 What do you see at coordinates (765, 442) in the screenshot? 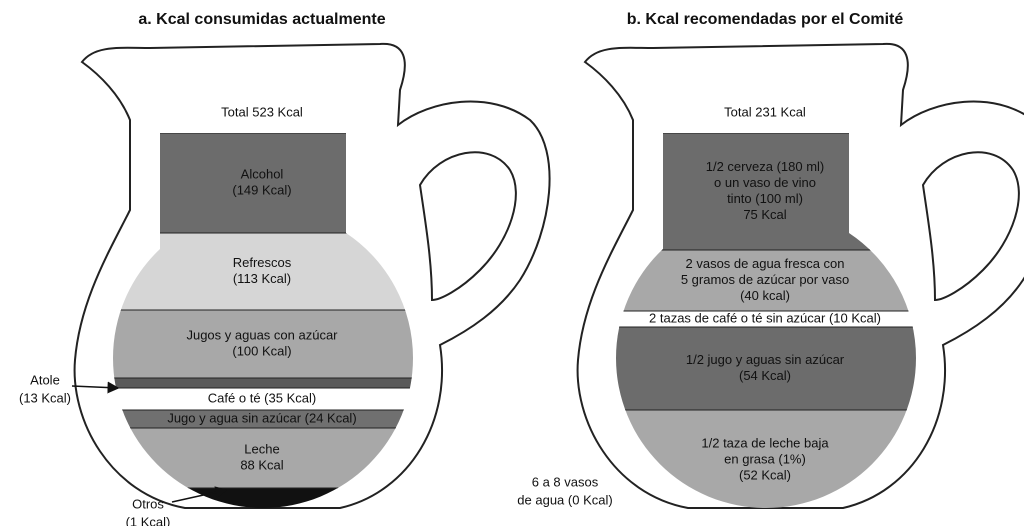
I see `layer-label: 1/2 taza de leche baja` at bounding box center [765, 442].